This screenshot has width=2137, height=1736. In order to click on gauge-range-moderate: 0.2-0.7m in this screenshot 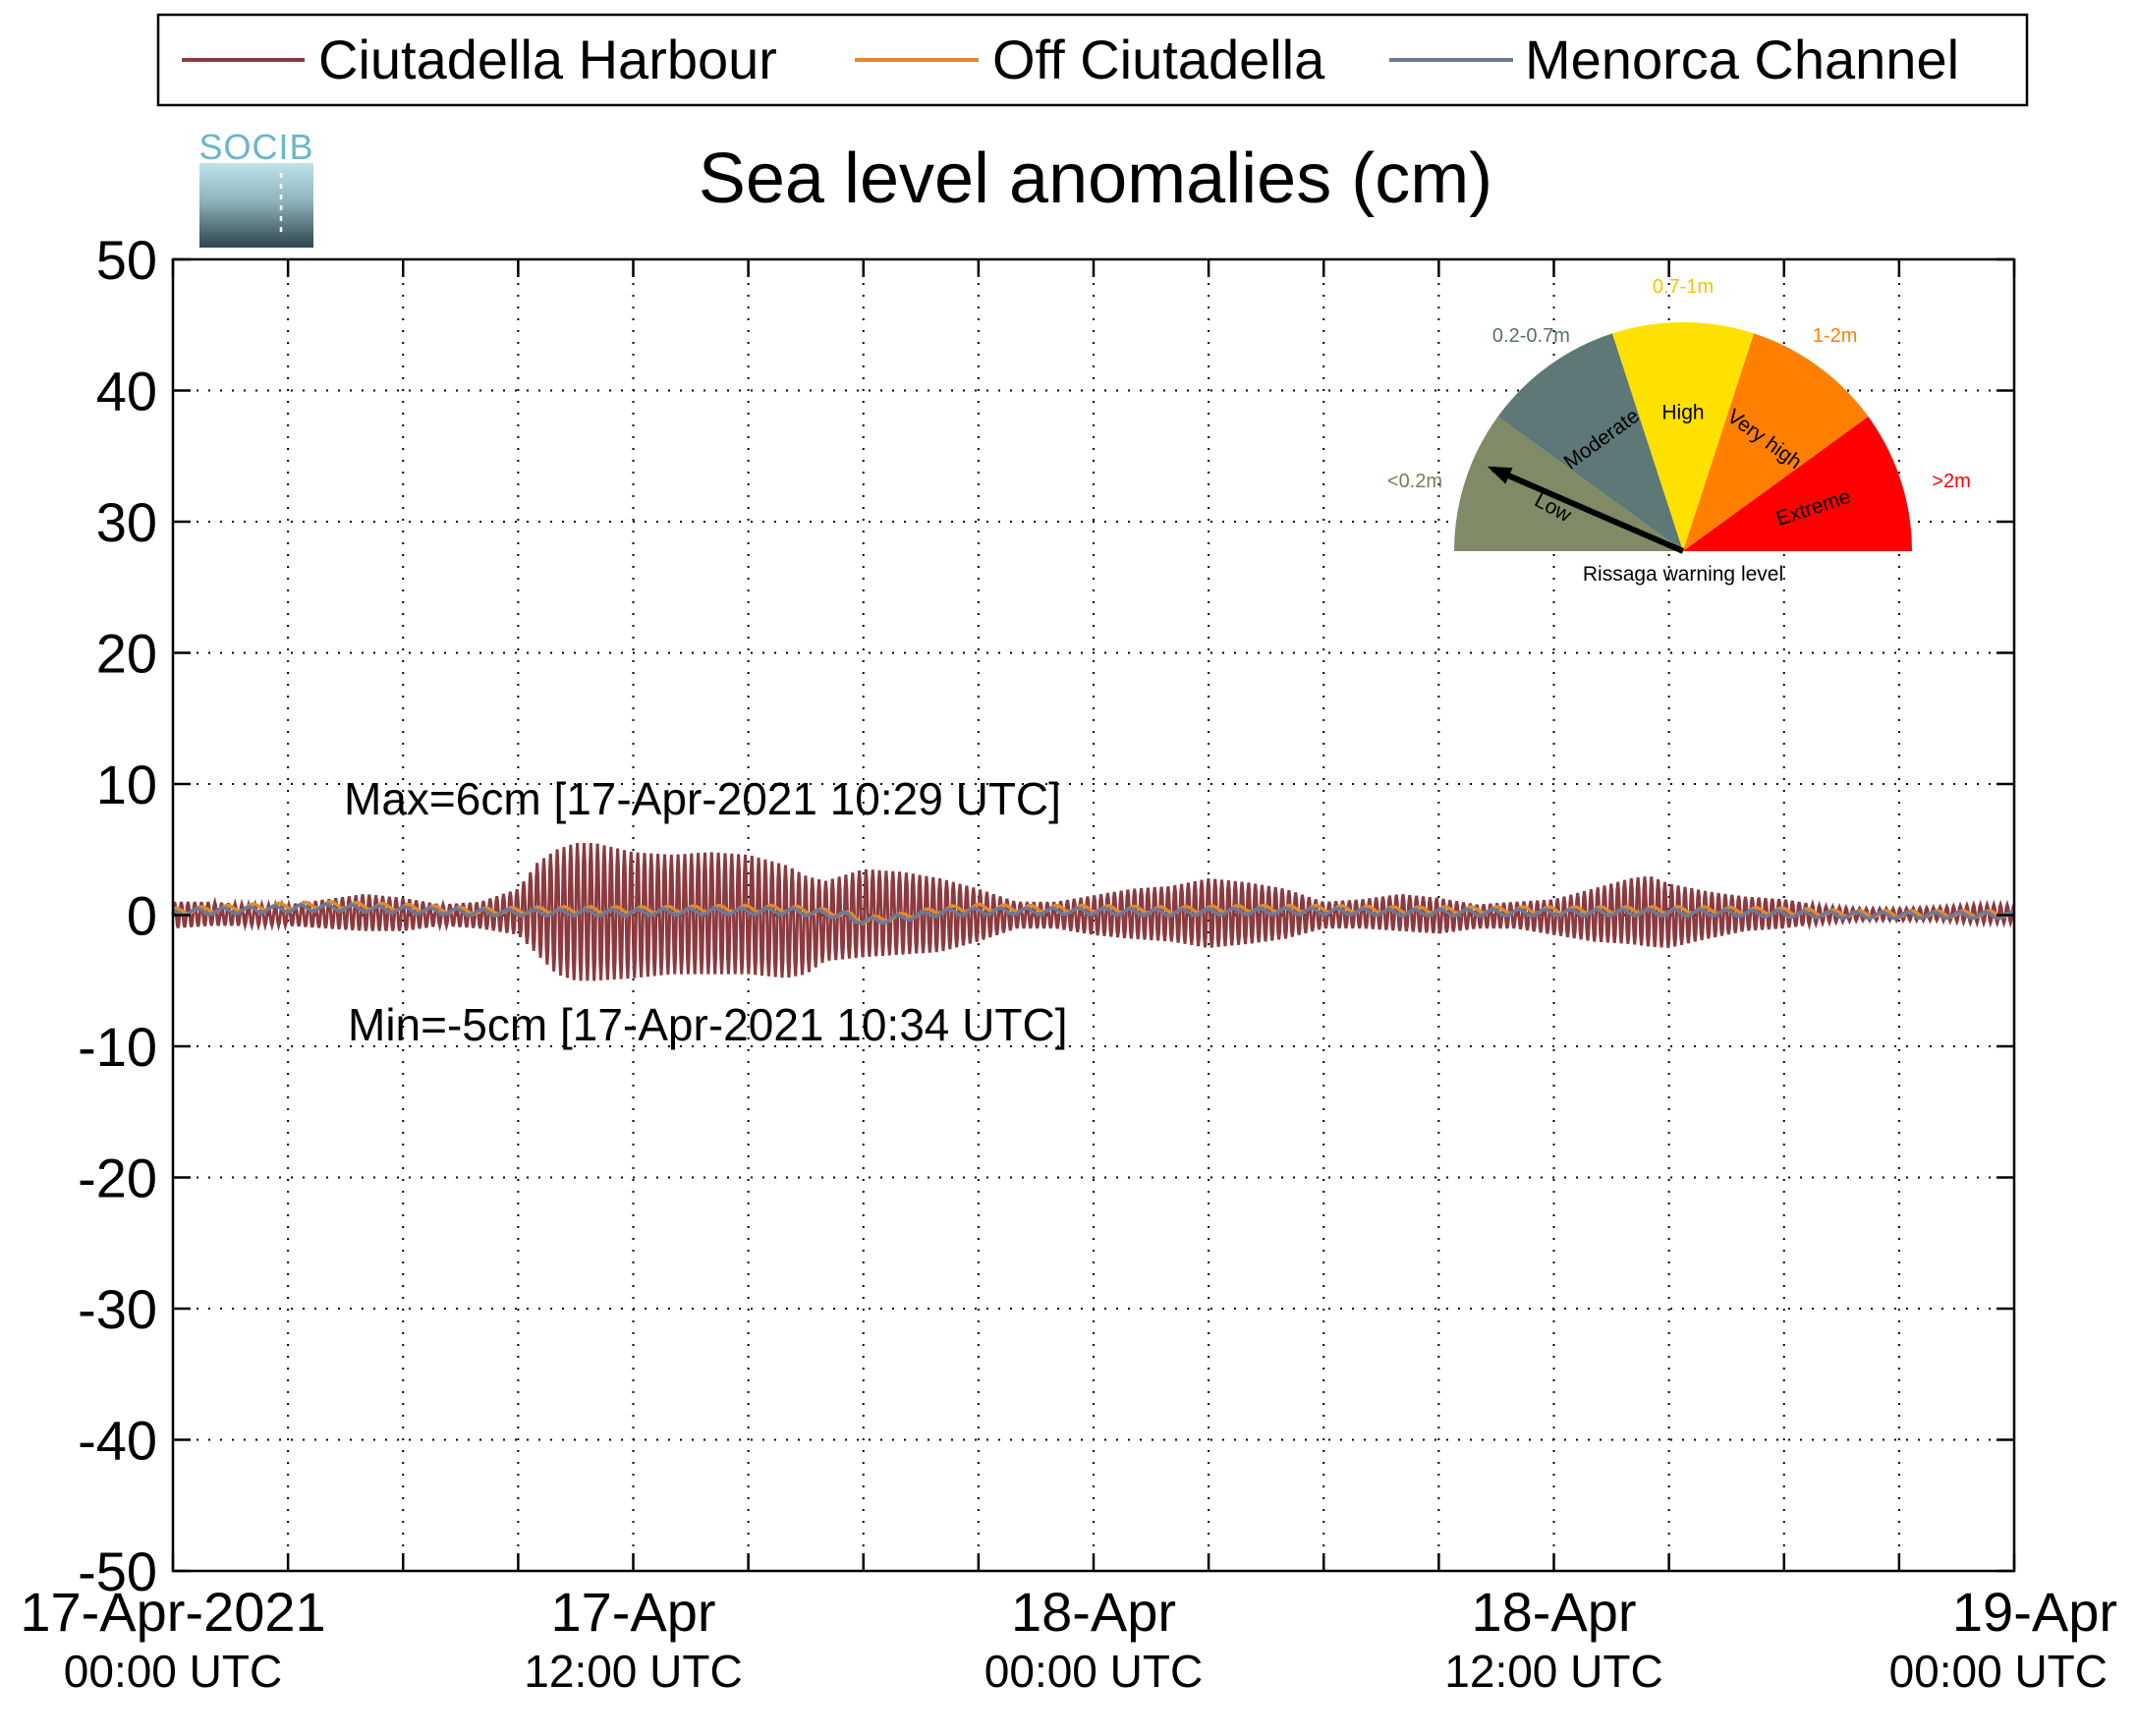, I will do `click(1531, 336)`.